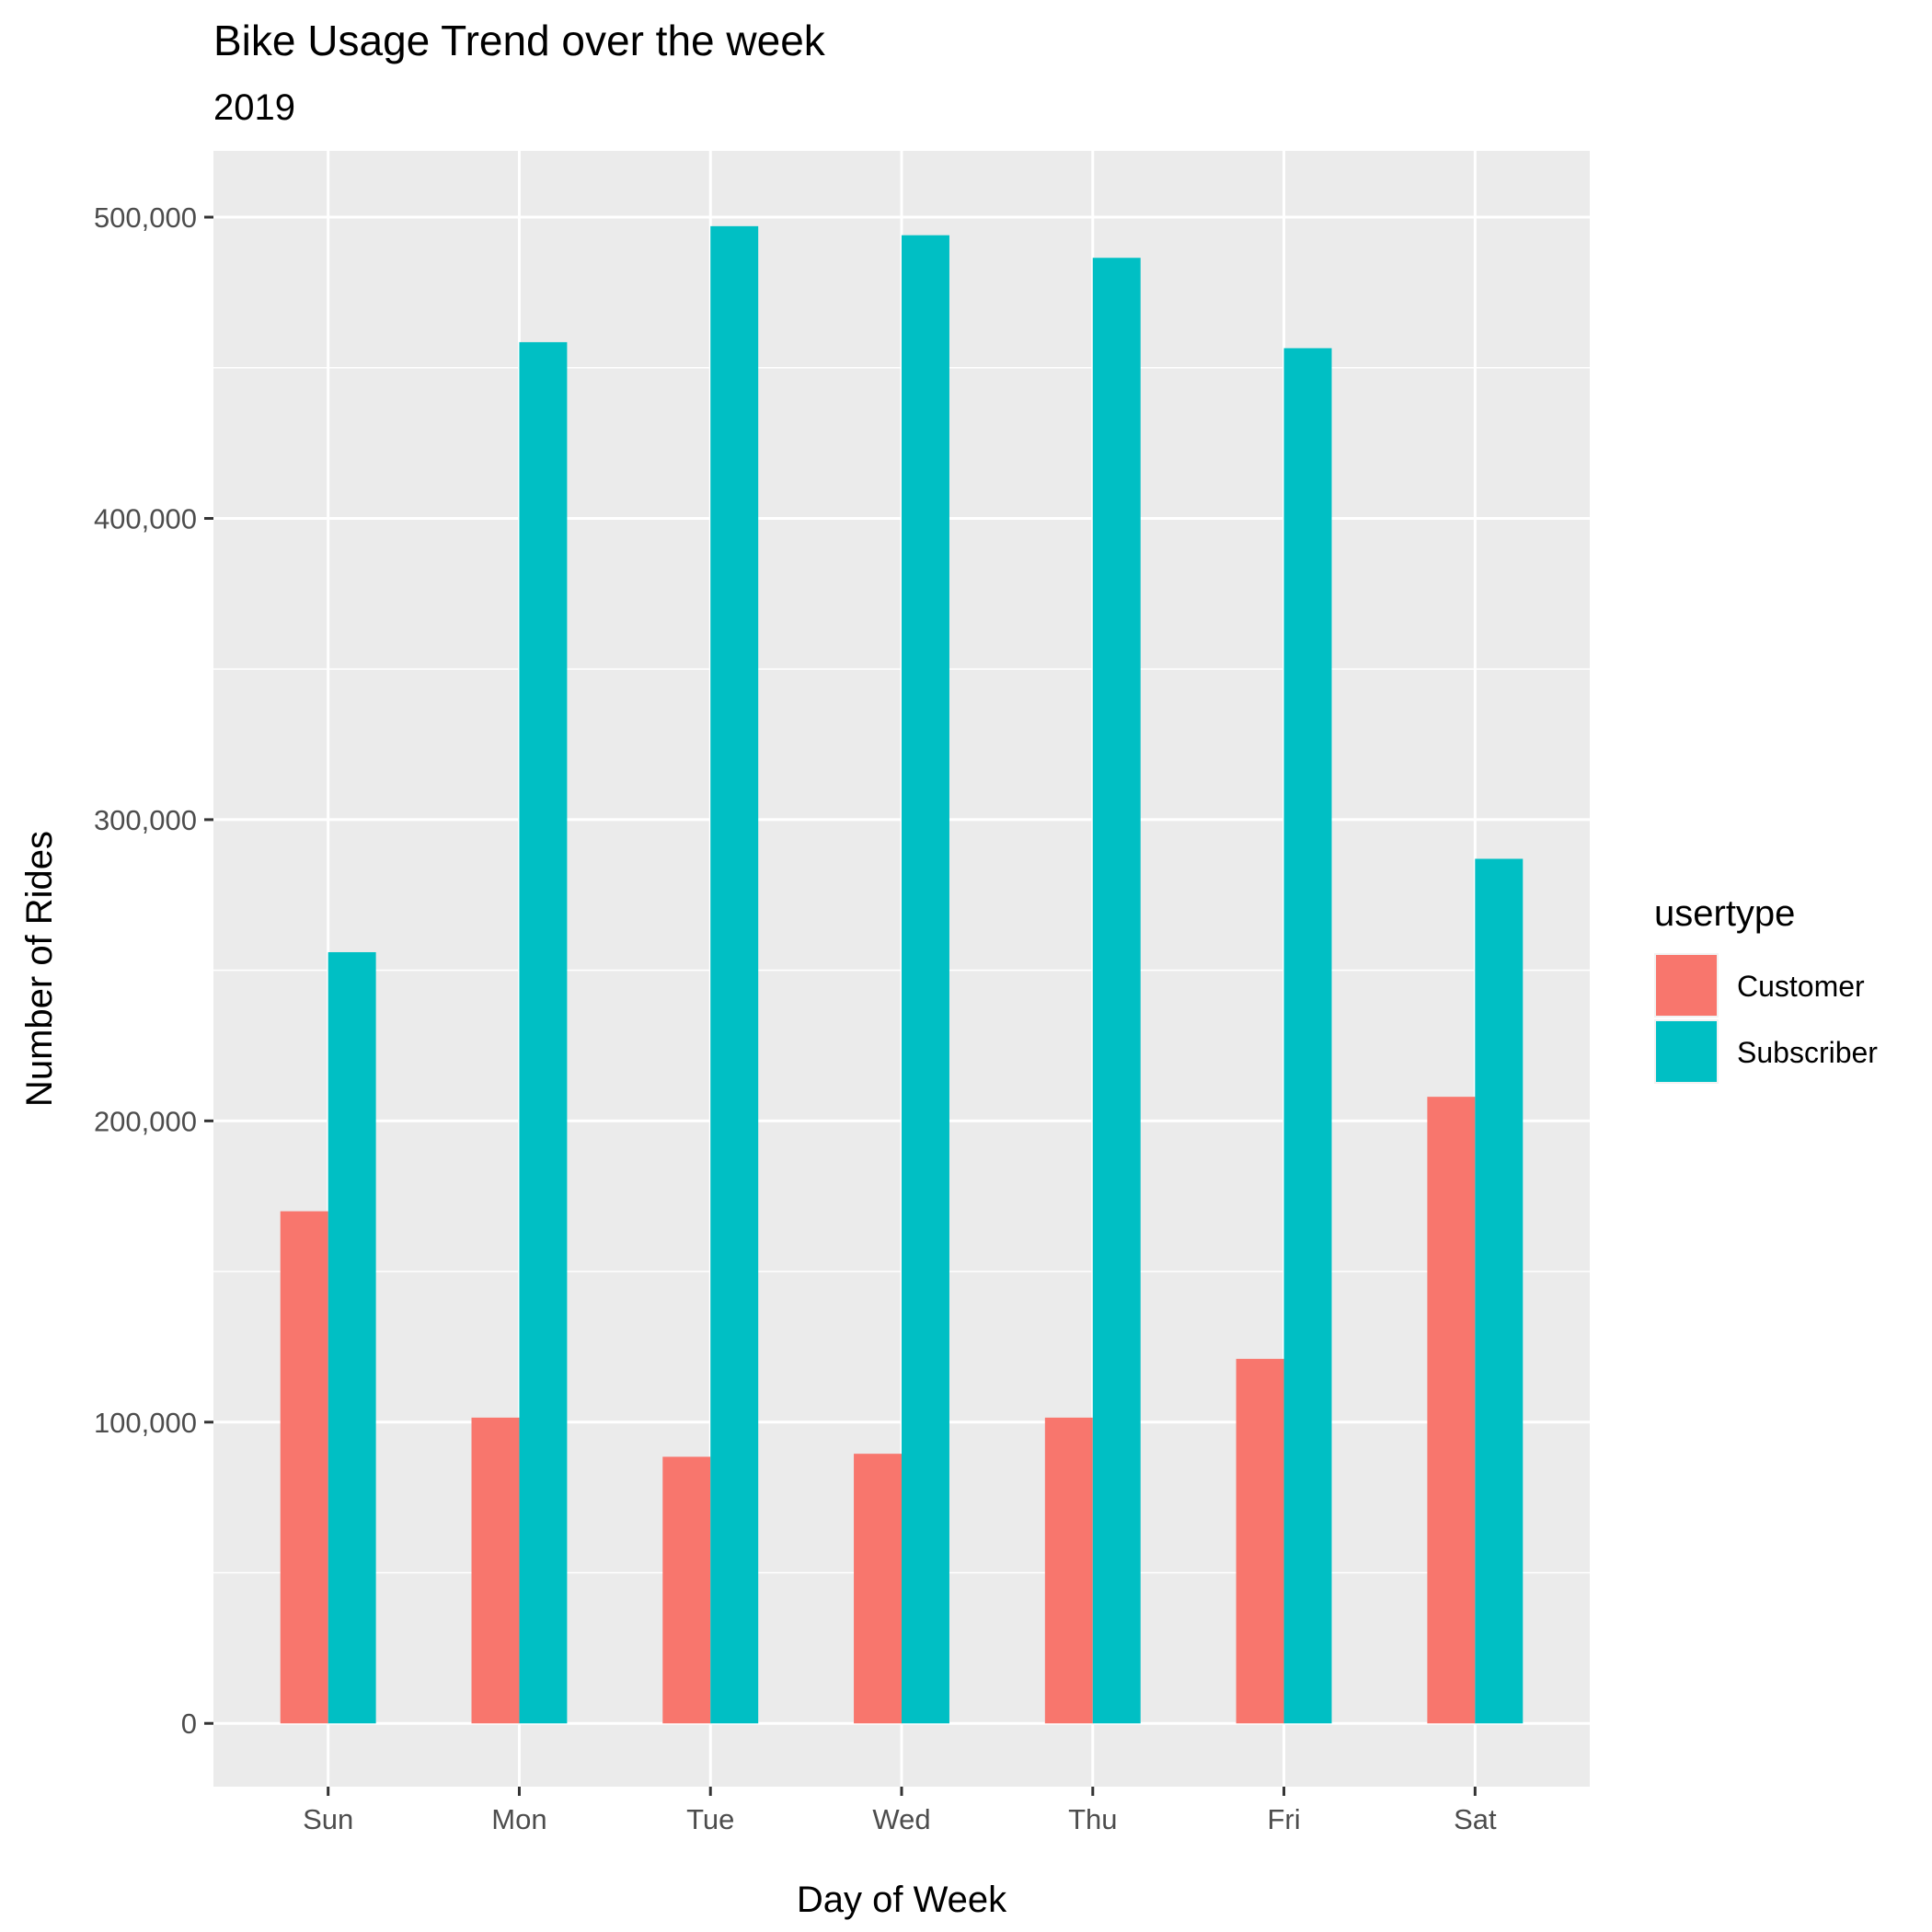 The image size is (1932, 1932). I want to click on legend-title: usertype, so click(1724, 913).